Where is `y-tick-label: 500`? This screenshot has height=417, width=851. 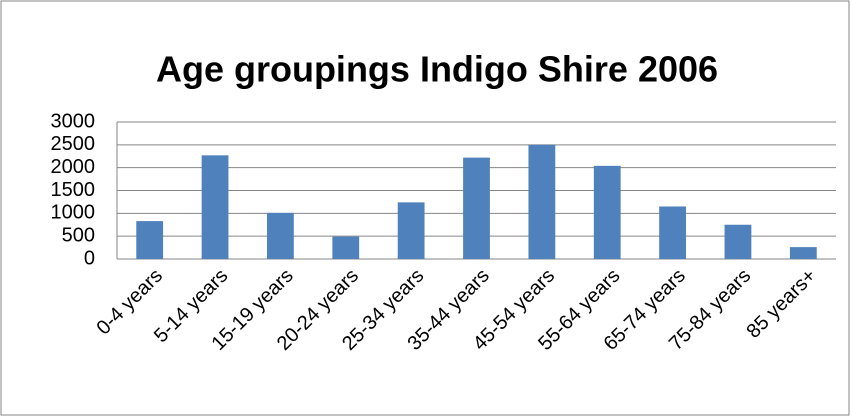 y-tick-label: 500 is located at coordinates (78, 235).